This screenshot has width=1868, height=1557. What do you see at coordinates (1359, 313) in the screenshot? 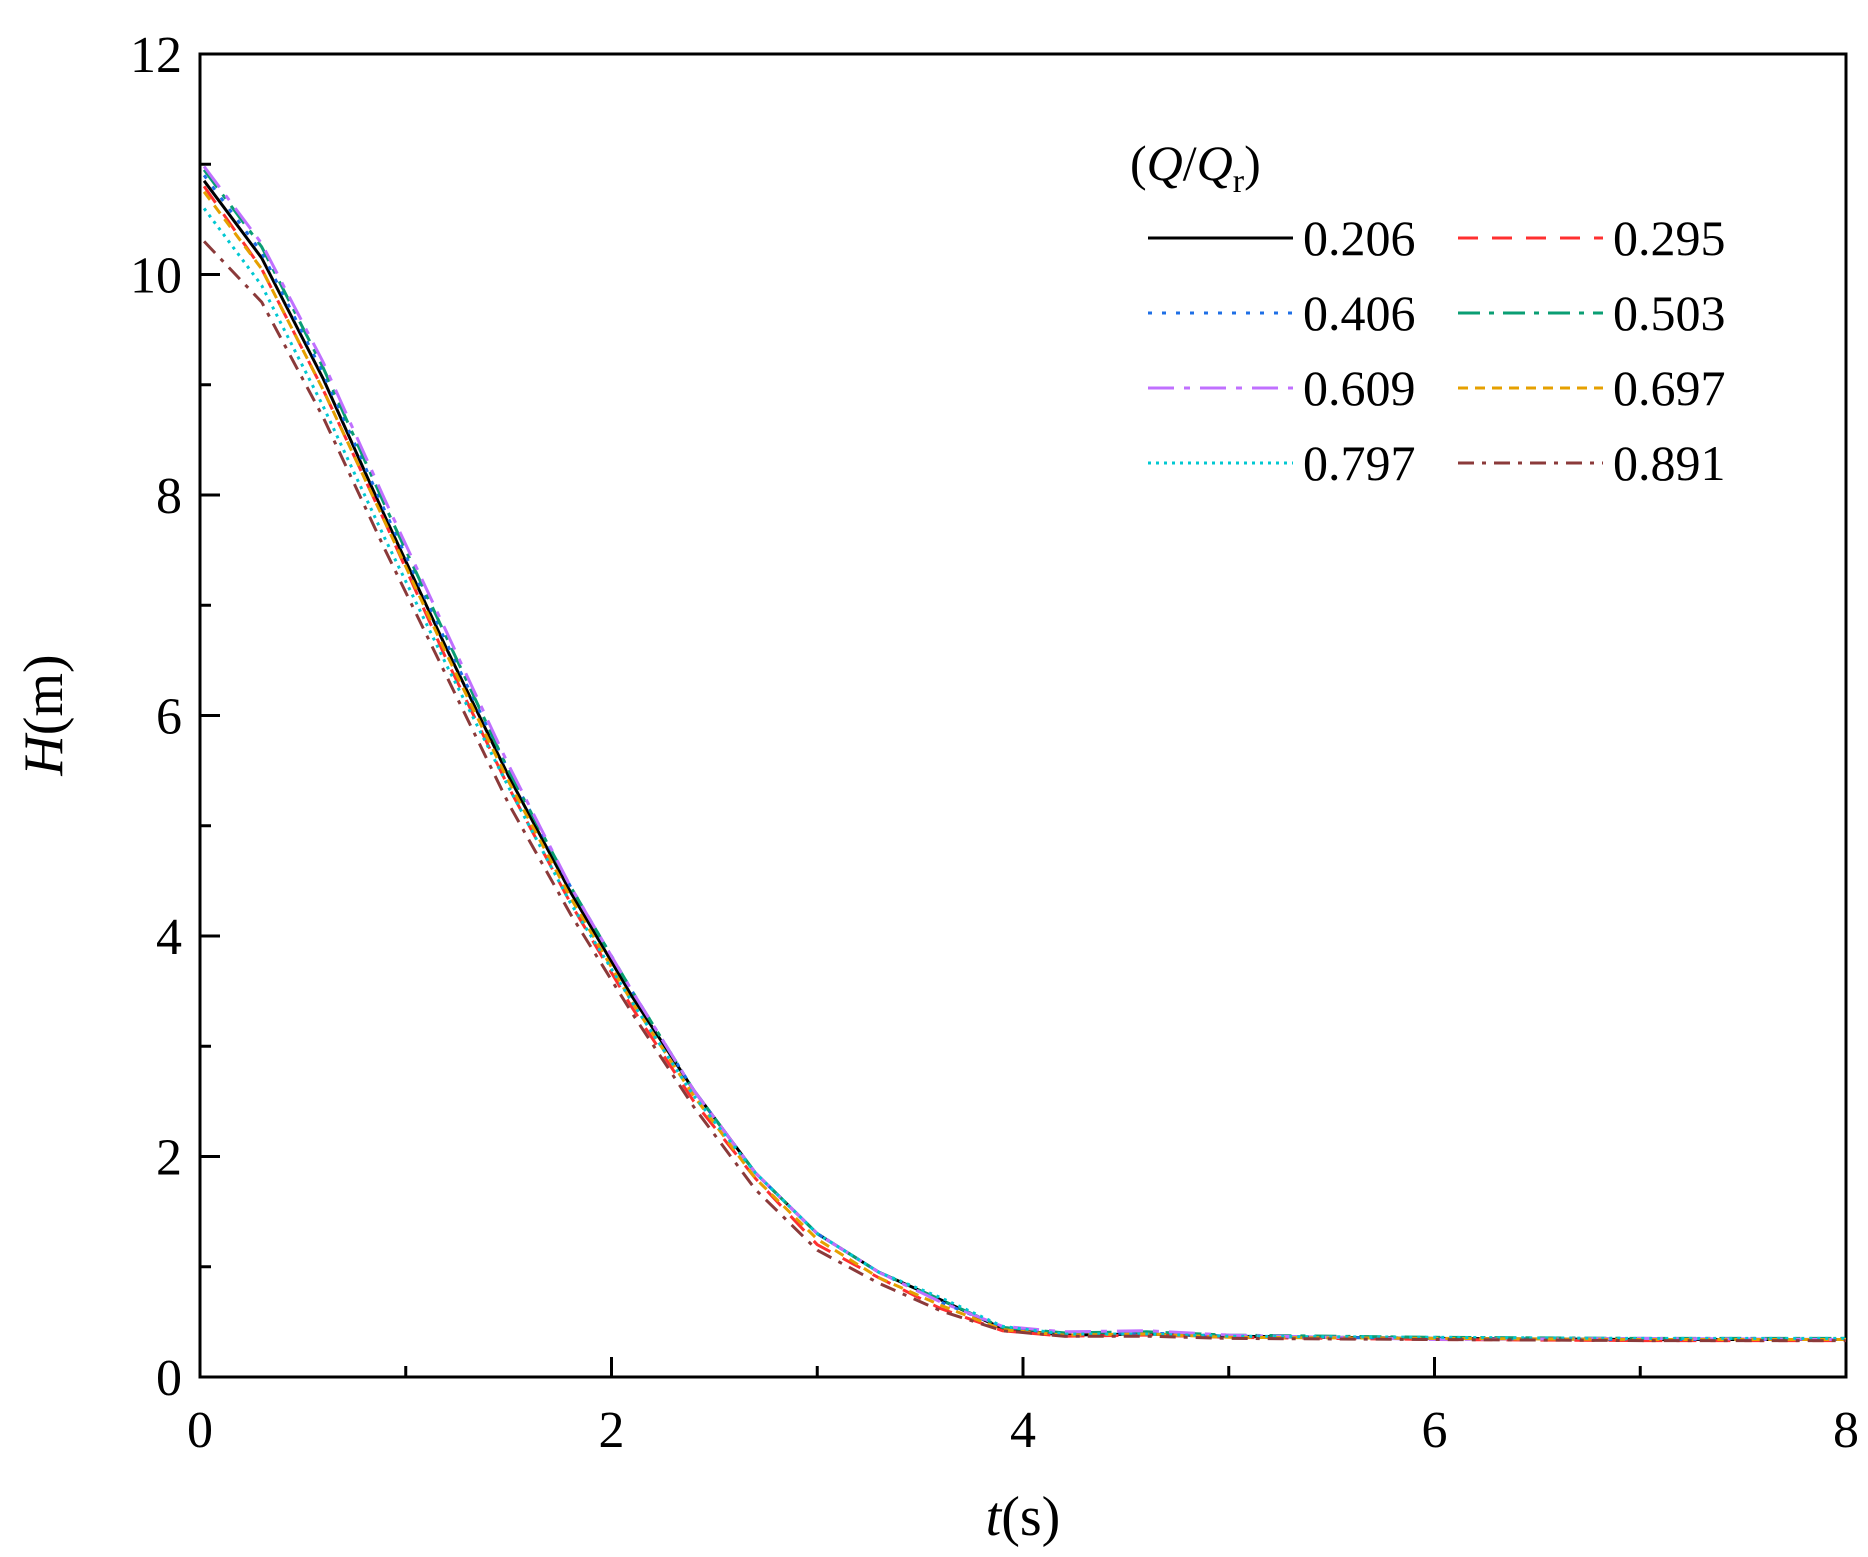
I see `legend-label-0.406: 0.406` at bounding box center [1359, 313].